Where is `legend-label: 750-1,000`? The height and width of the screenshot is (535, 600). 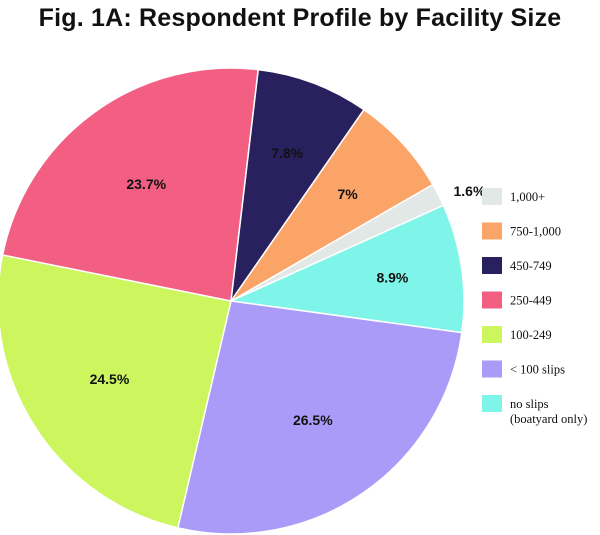 legend-label: 750-1,000 is located at coordinates (535, 232).